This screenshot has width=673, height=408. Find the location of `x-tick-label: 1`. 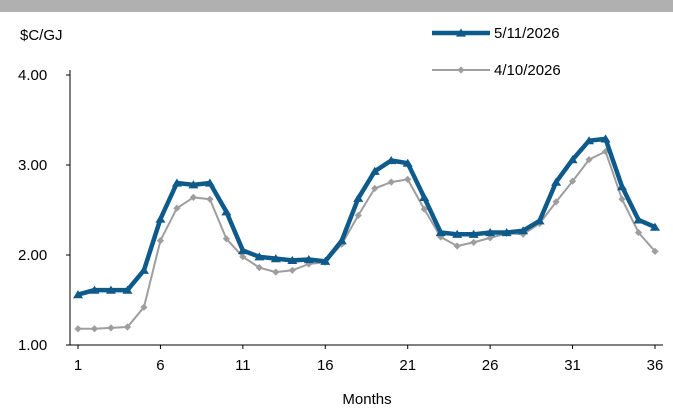

x-tick-label: 1 is located at coordinates (78, 365).